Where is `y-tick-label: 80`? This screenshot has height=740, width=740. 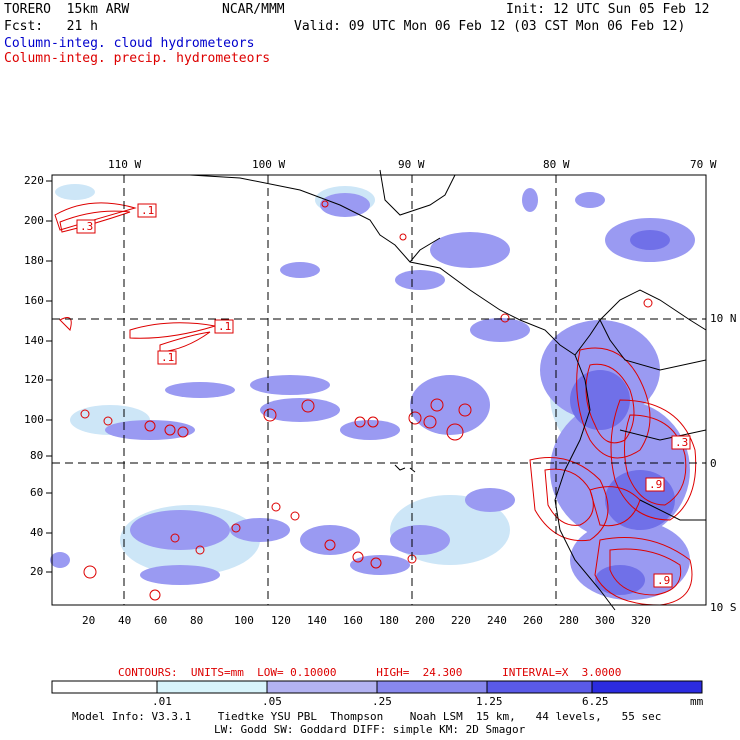
y-tick-label: 80 is located at coordinates (37, 455).